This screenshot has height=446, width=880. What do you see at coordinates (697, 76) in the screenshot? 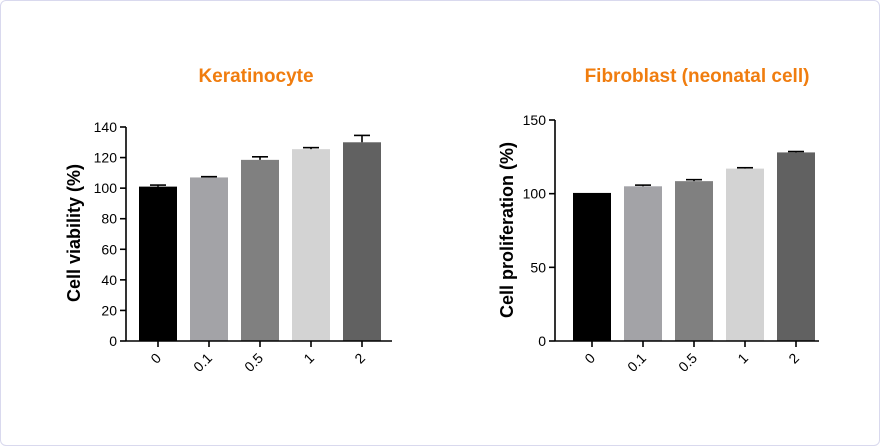
I see `chart-title: Fibroblast (neonatal cell)` at bounding box center [697, 76].